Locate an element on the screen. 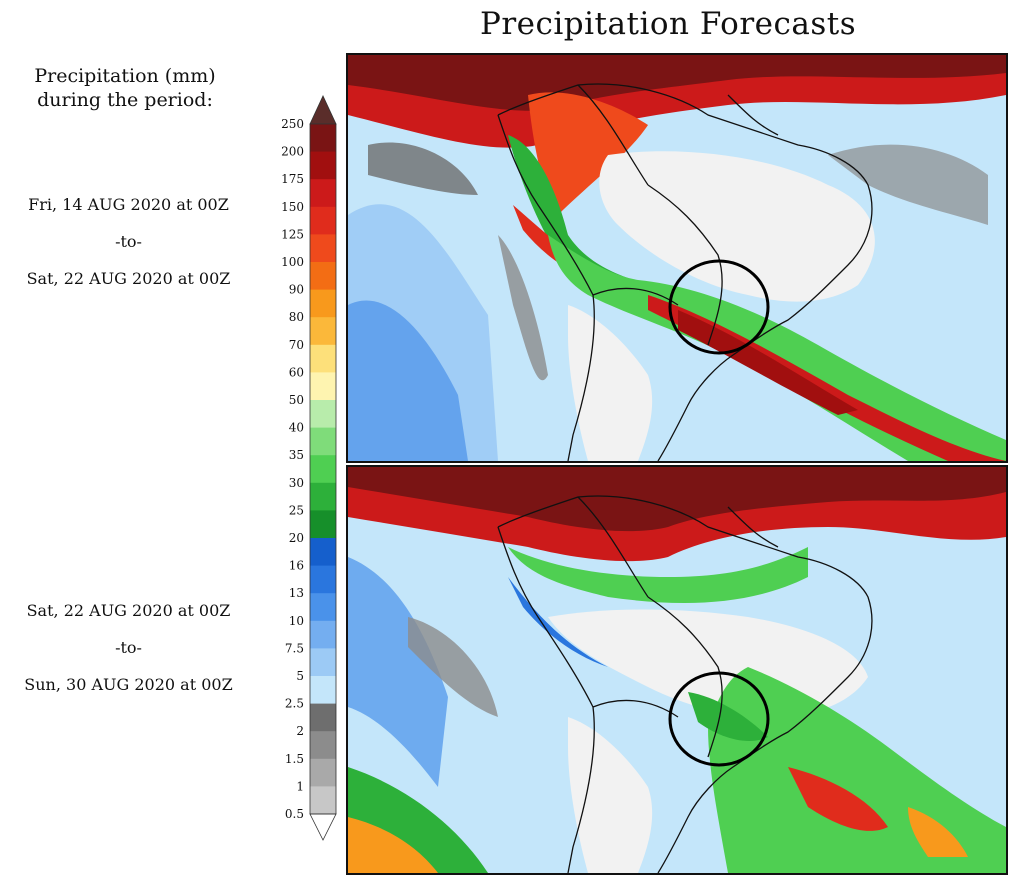 This screenshot has width=1013, height=879. scale-label: 50 is located at coordinates (296, 400).